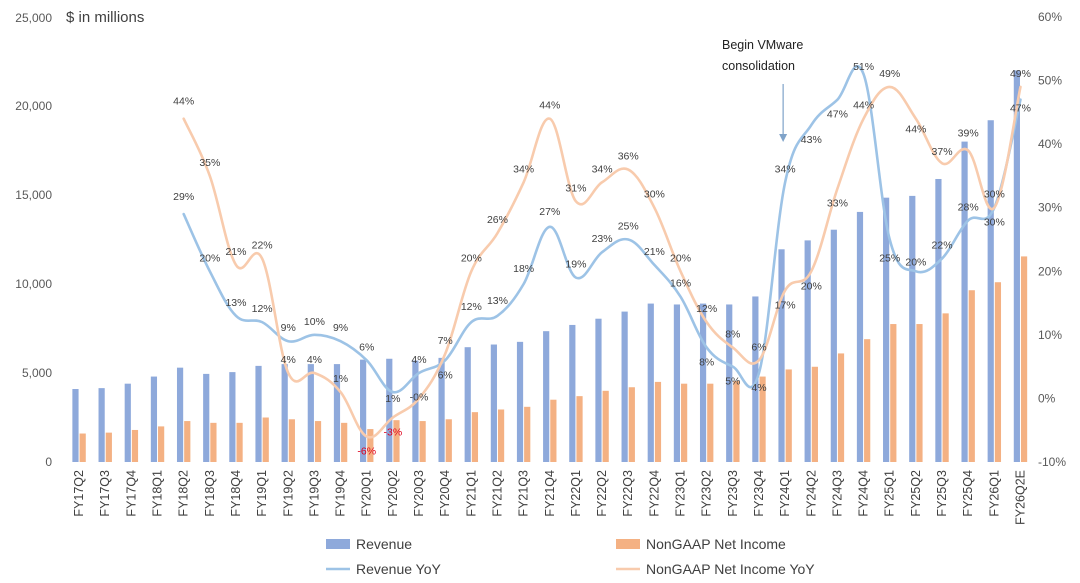  I want to click on category-label: FY19Q2, so click(288, 493).